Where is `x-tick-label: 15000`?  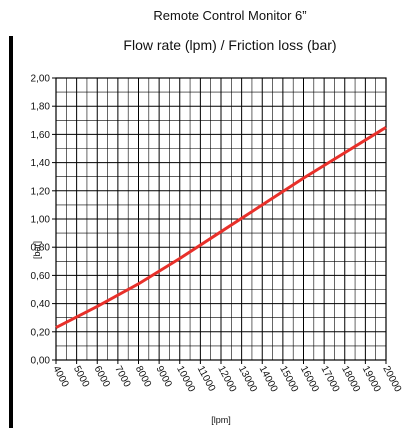
x-tick-label: 15000 is located at coordinates (288, 379).